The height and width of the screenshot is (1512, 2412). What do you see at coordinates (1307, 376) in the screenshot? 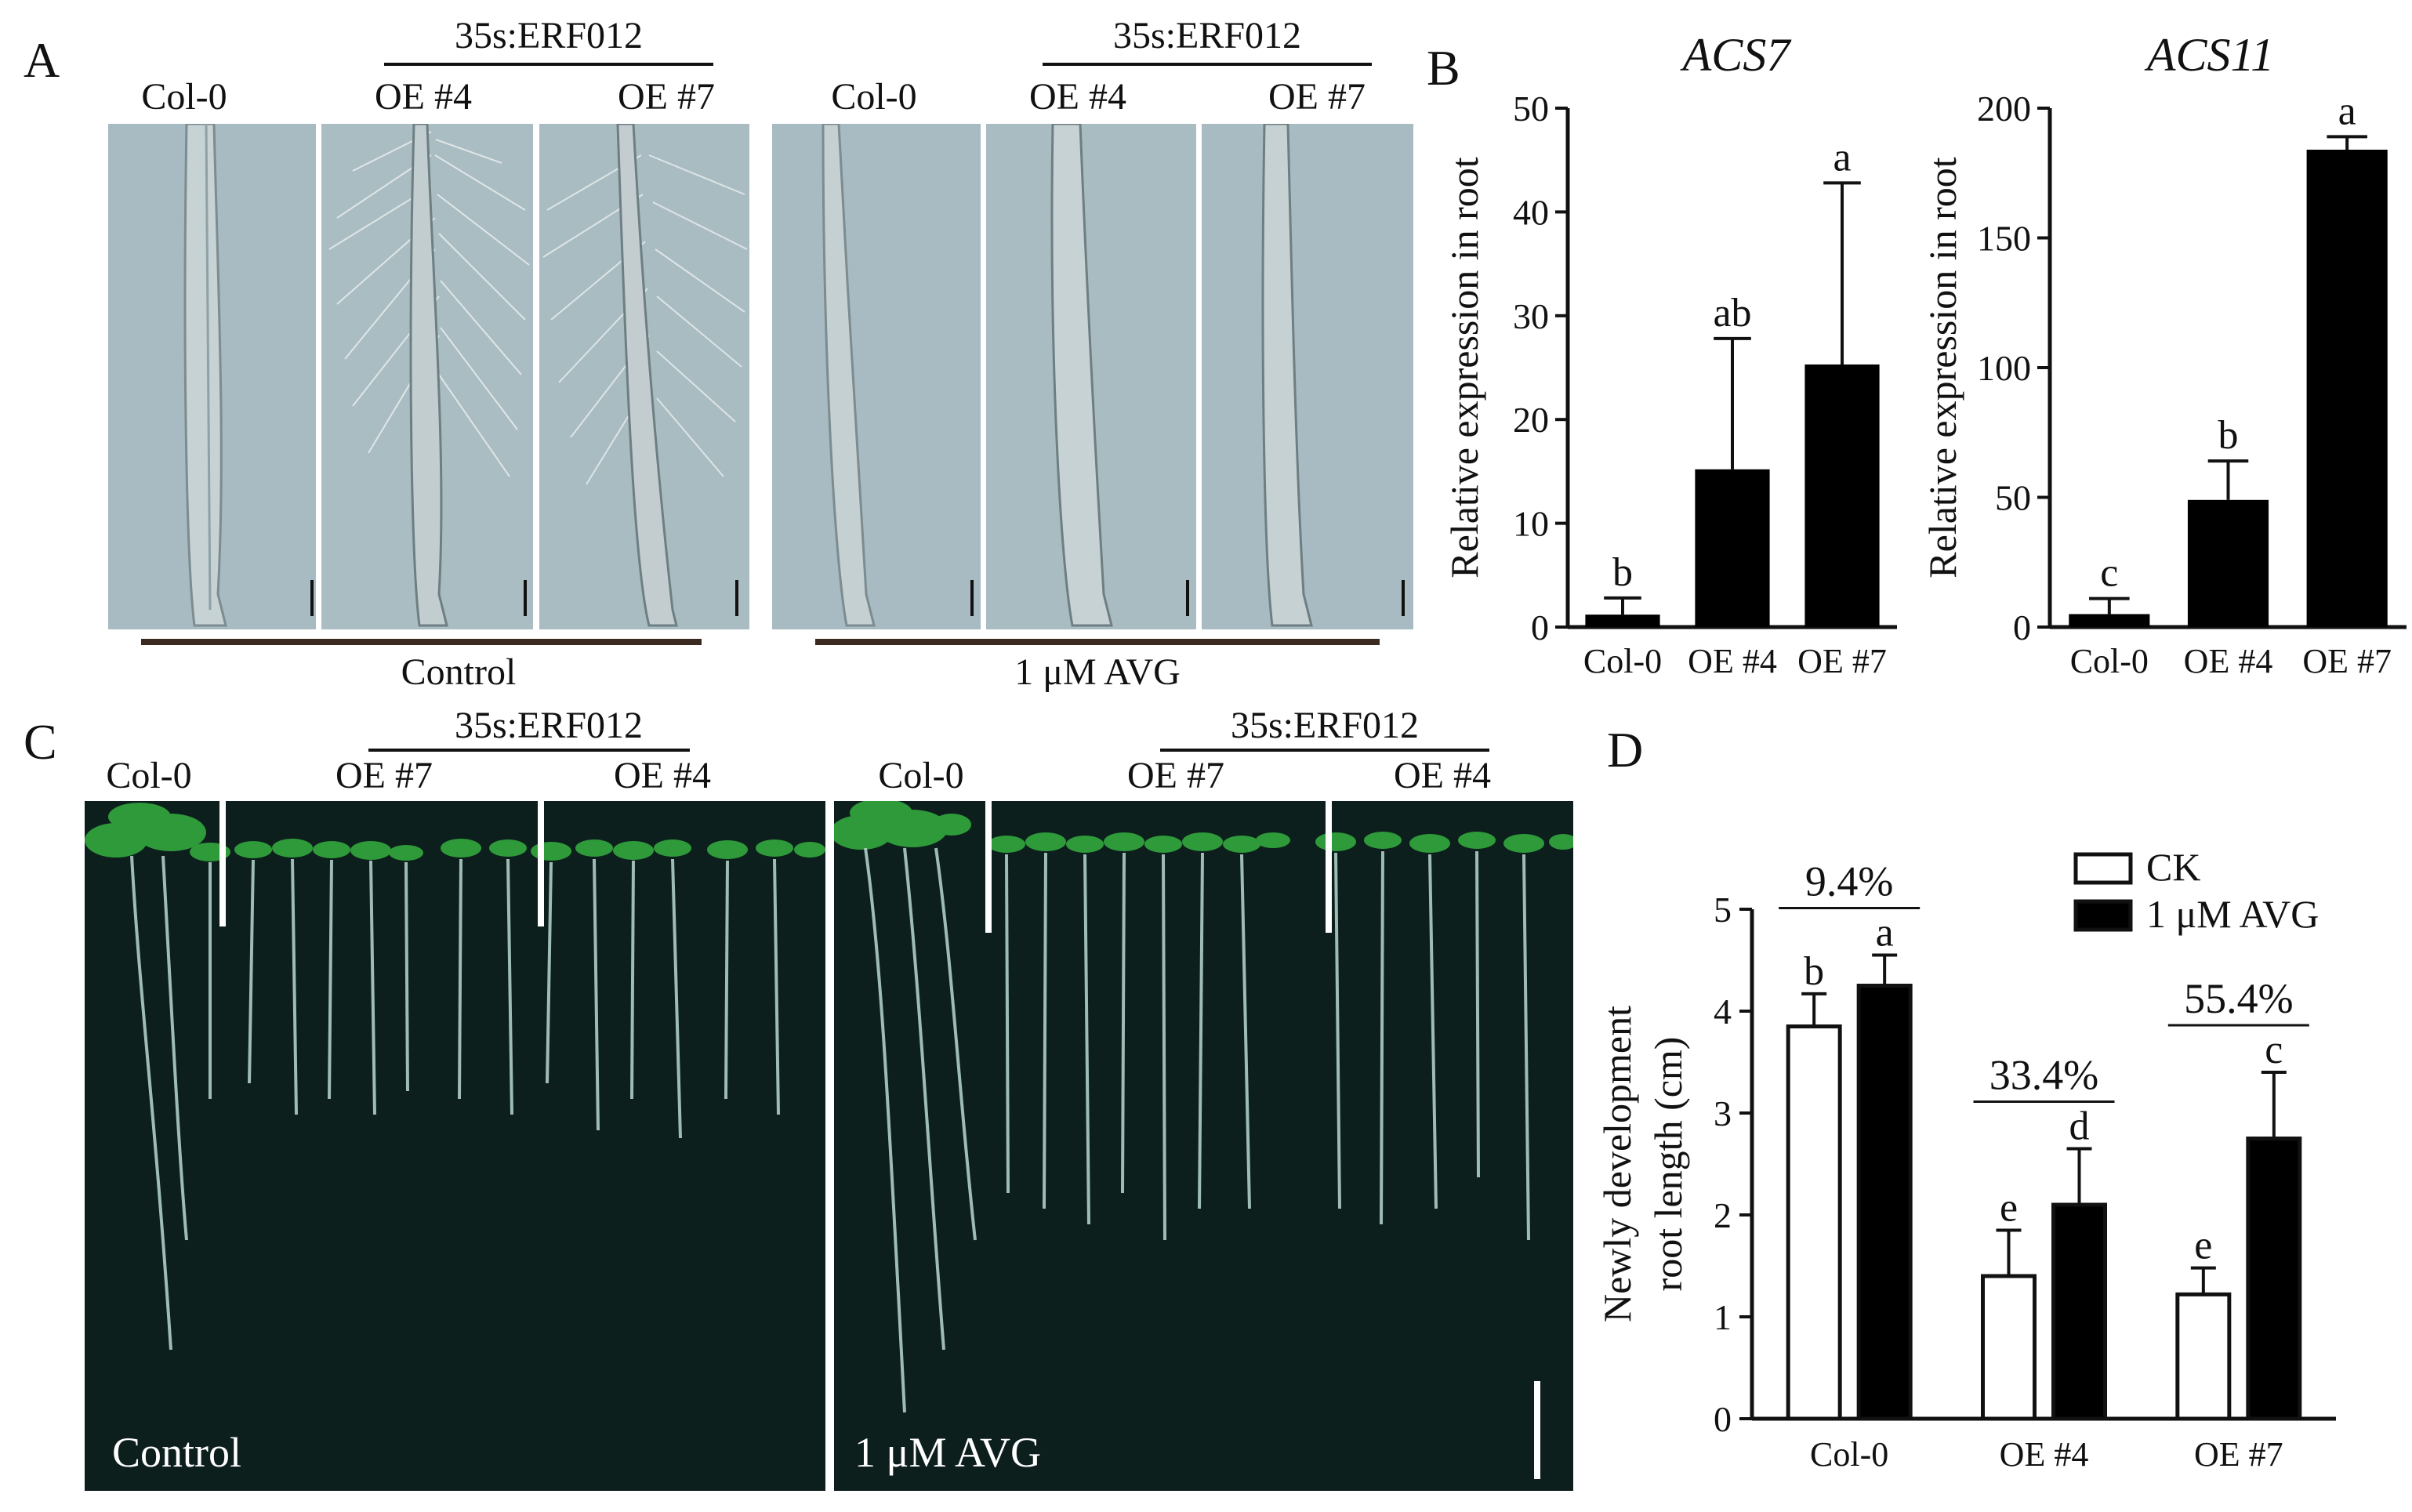
I see `micrograph-oe7-avg` at bounding box center [1307, 376].